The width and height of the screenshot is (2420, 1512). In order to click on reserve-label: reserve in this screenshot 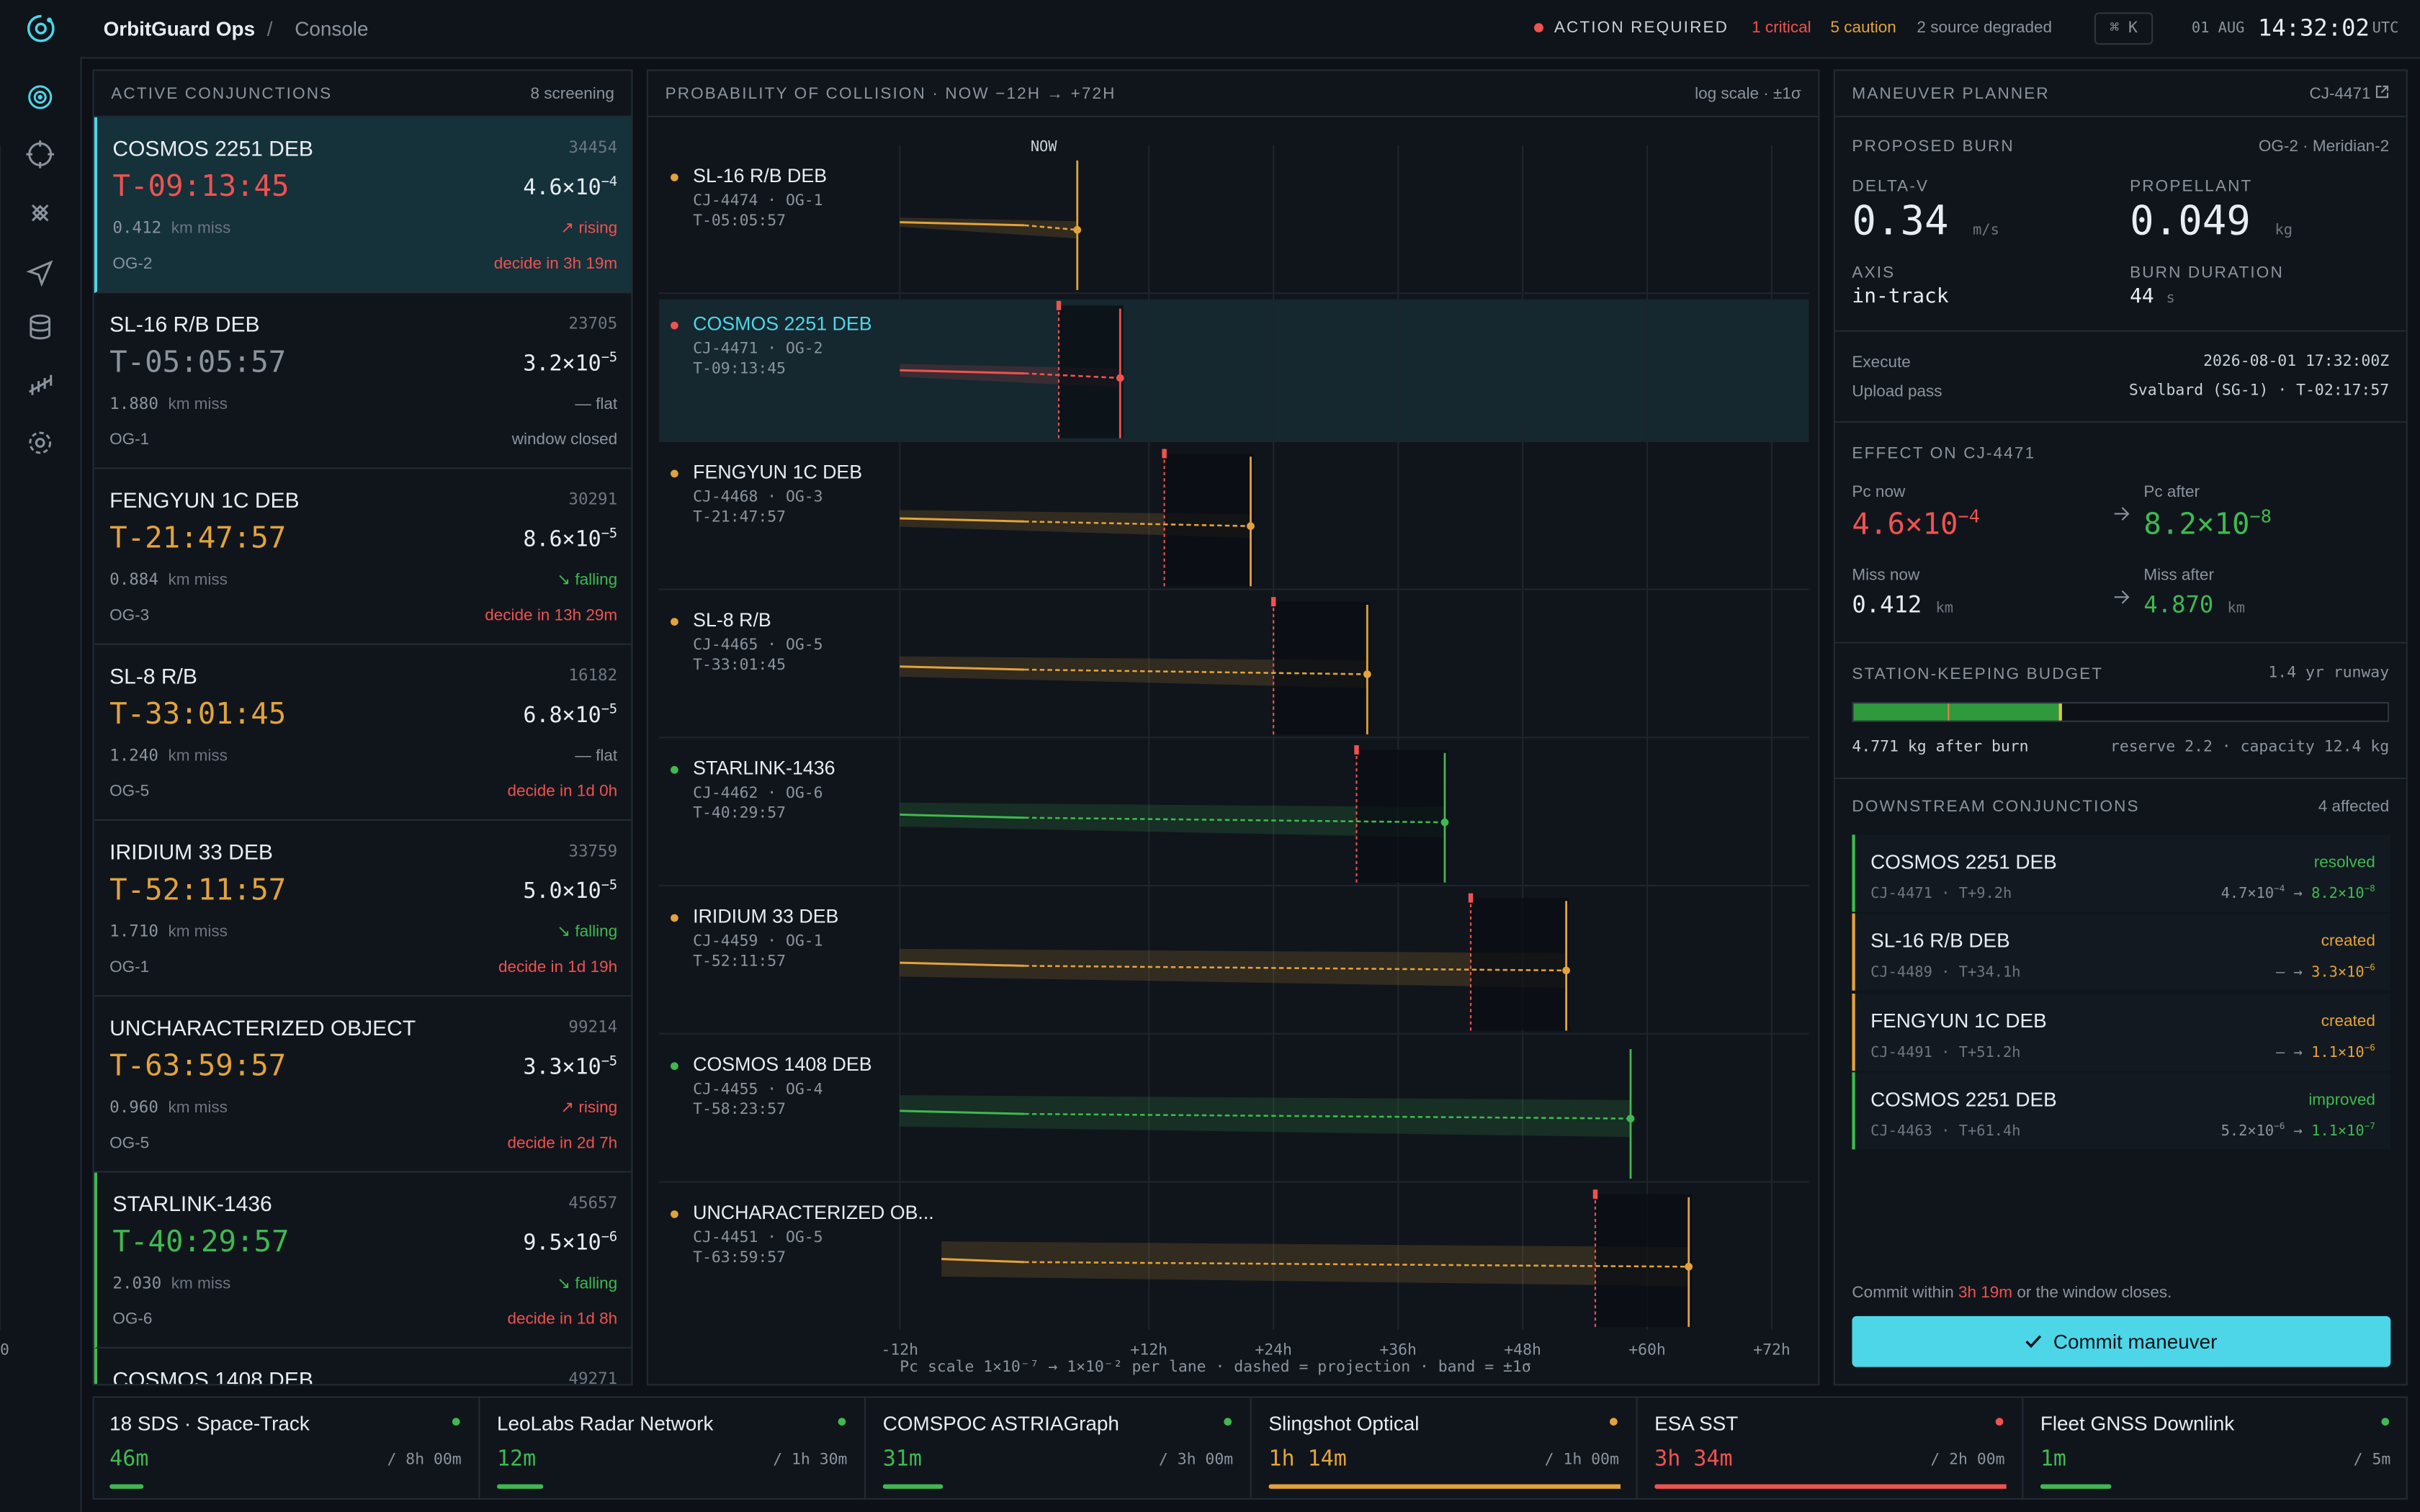, I will do `click(2143, 747)`.